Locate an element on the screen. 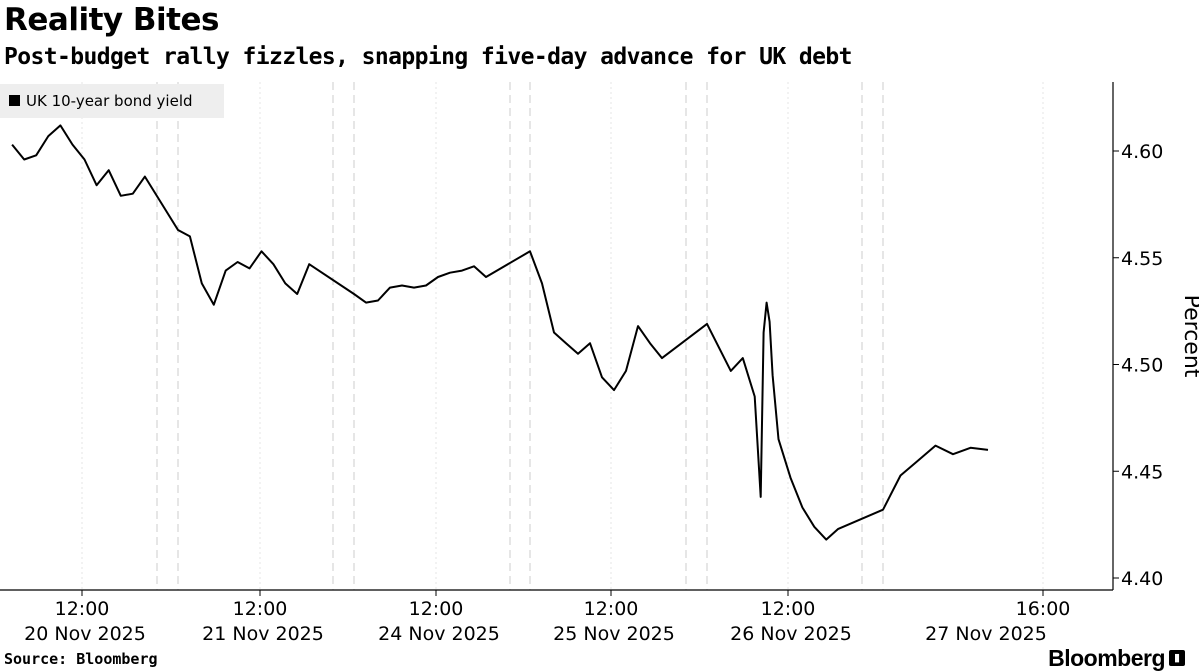 The height and width of the screenshot is (672, 1199). source-note: Source: Bloomberg is located at coordinates (81, 659).